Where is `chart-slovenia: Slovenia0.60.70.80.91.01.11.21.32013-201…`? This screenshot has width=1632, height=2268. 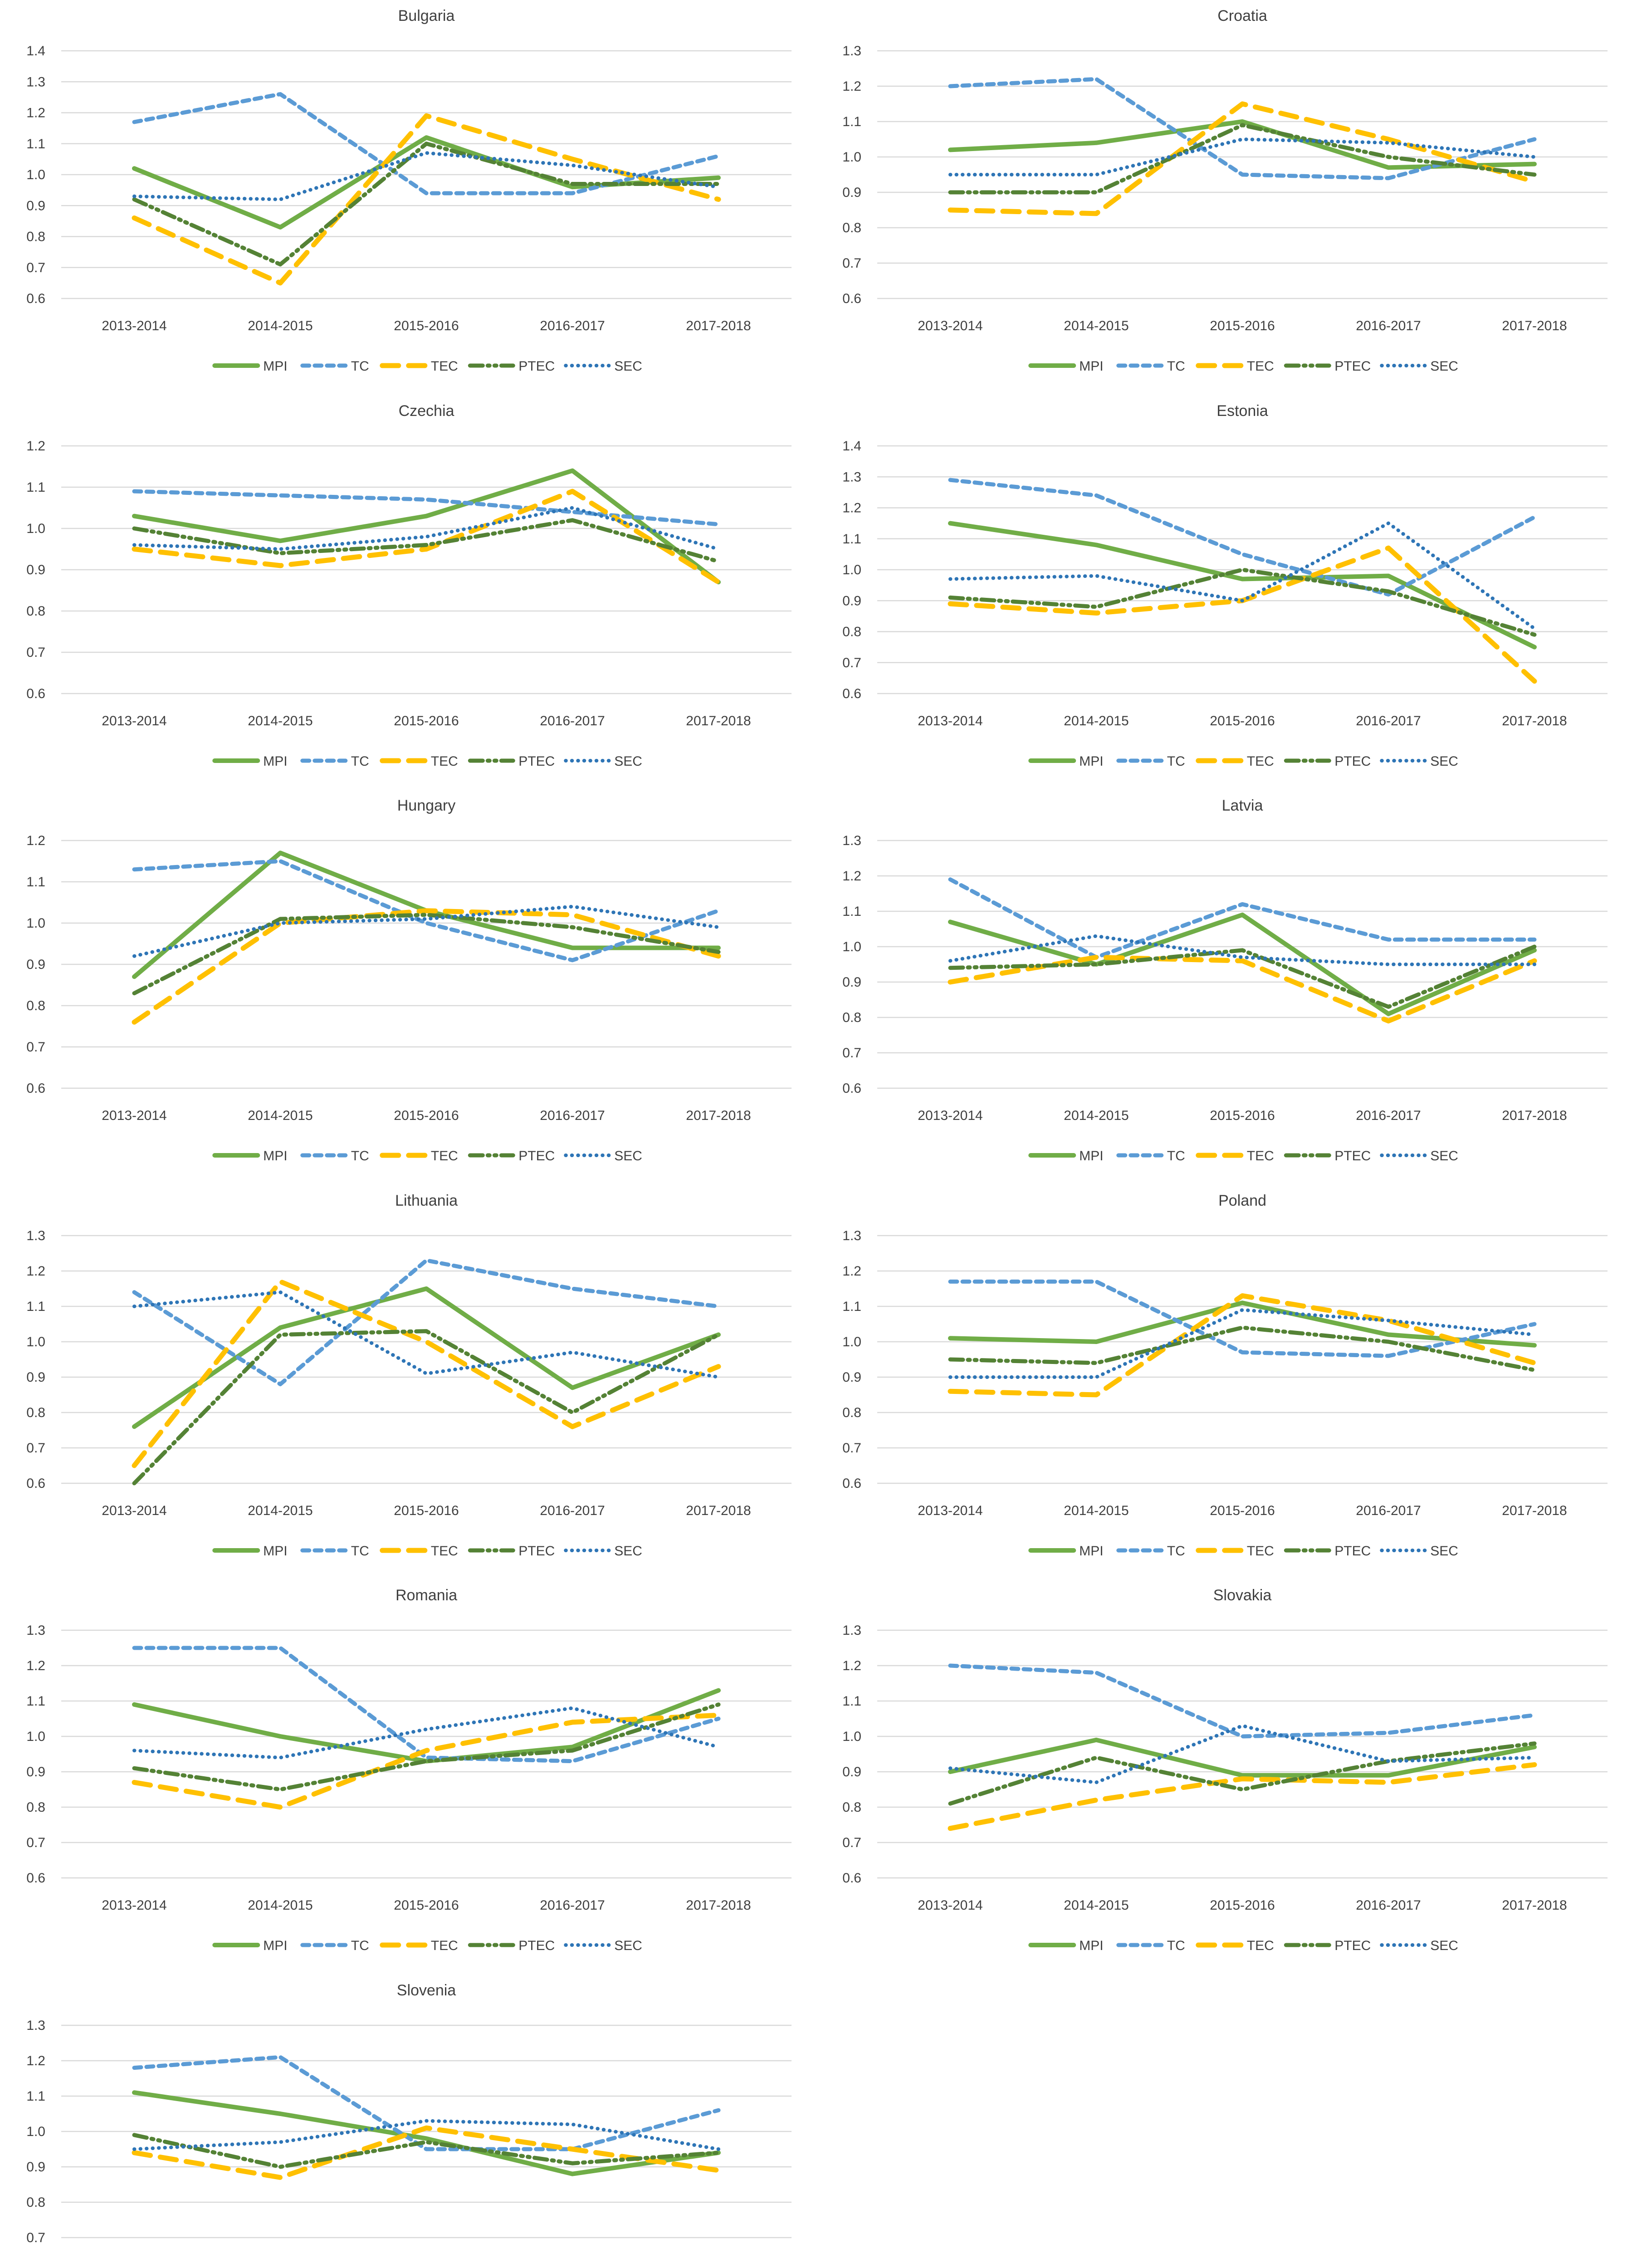 chart-slovenia: Slovenia0.60.70.80.91.01.11.21.32013-201… is located at coordinates (408, 2122).